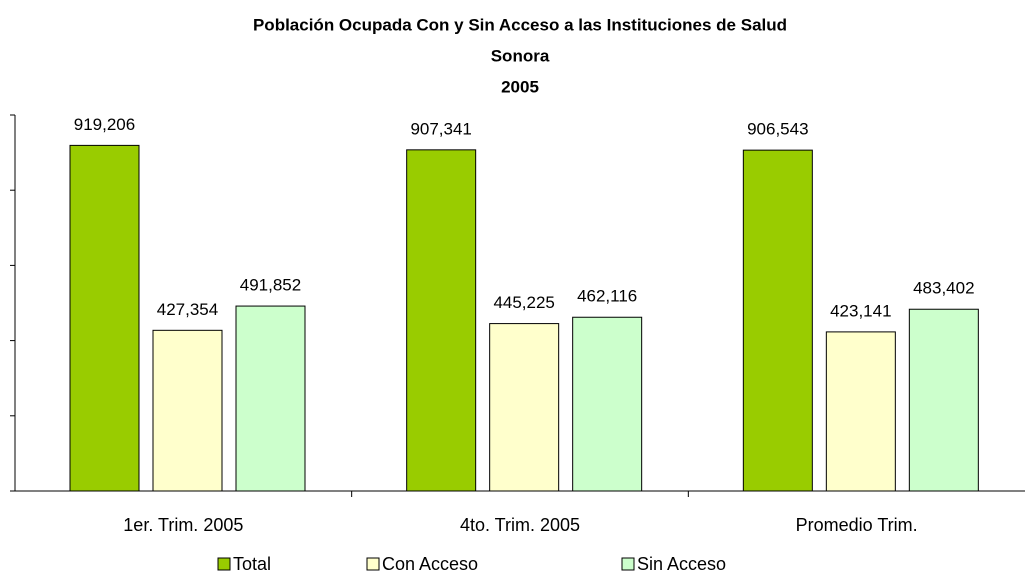  What do you see at coordinates (183, 525) in the screenshot?
I see `x-tick-label: 1er. Trim. 2005` at bounding box center [183, 525].